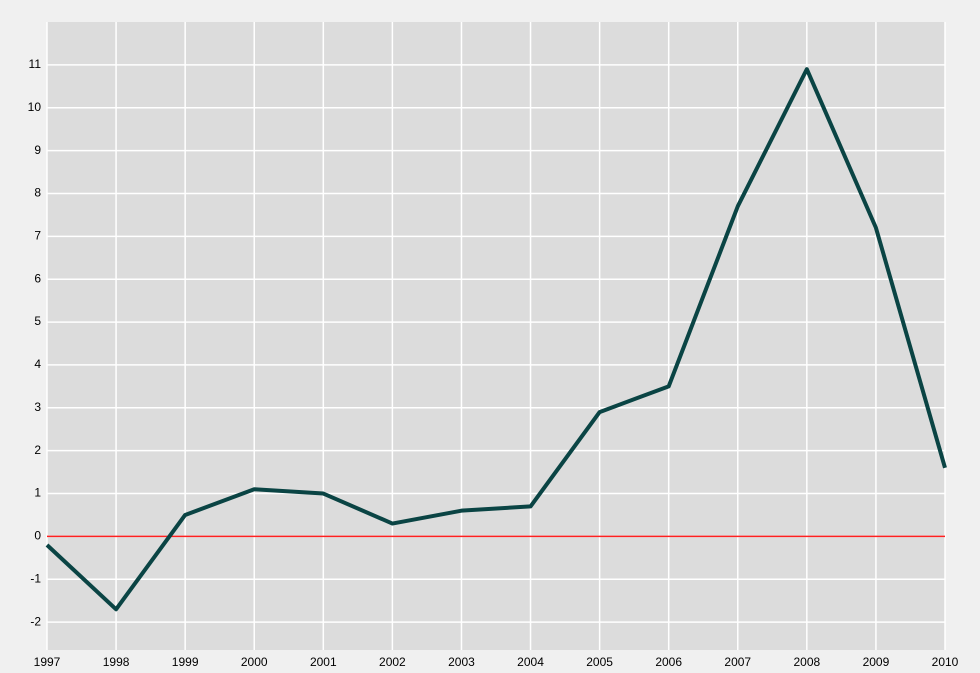 Image resolution: width=980 pixels, height=673 pixels. Describe the element at coordinates (35, 64) in the screenshot. I see `y-tick-label: 11` at that location.